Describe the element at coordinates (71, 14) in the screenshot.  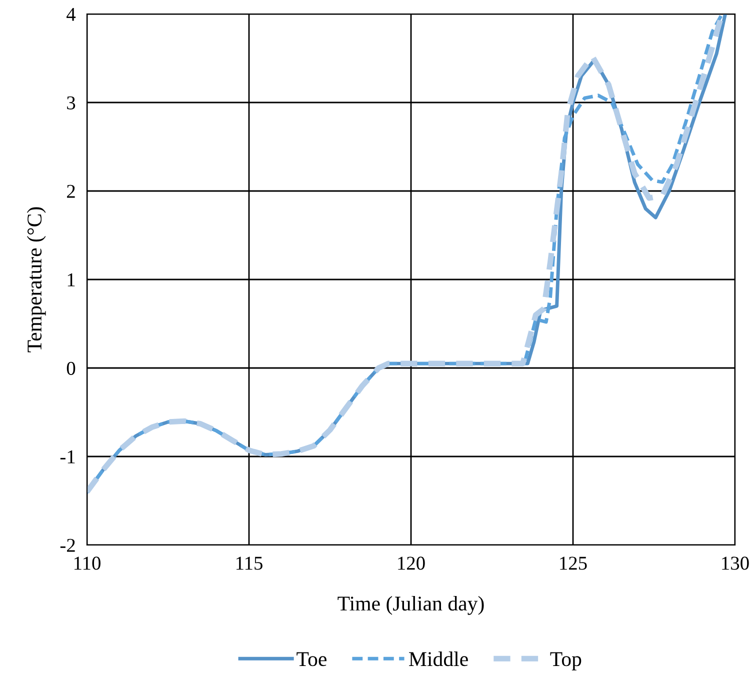
I see `y-tick-label: 4` at that location.